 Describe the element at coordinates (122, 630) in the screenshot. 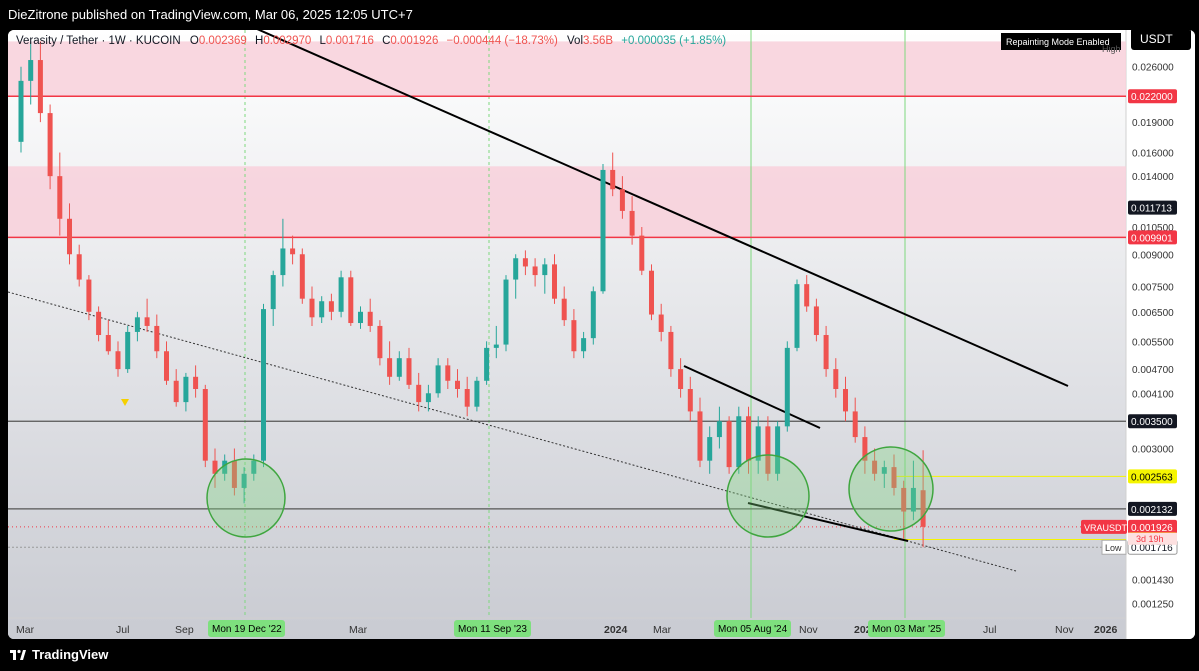

I see `time-axis-label: Jul` at that location.